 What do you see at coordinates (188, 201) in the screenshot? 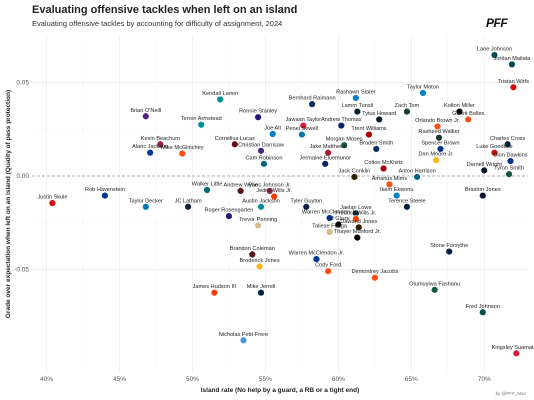
I see `point-label: JC Latham` at bounding box center [188, 201].